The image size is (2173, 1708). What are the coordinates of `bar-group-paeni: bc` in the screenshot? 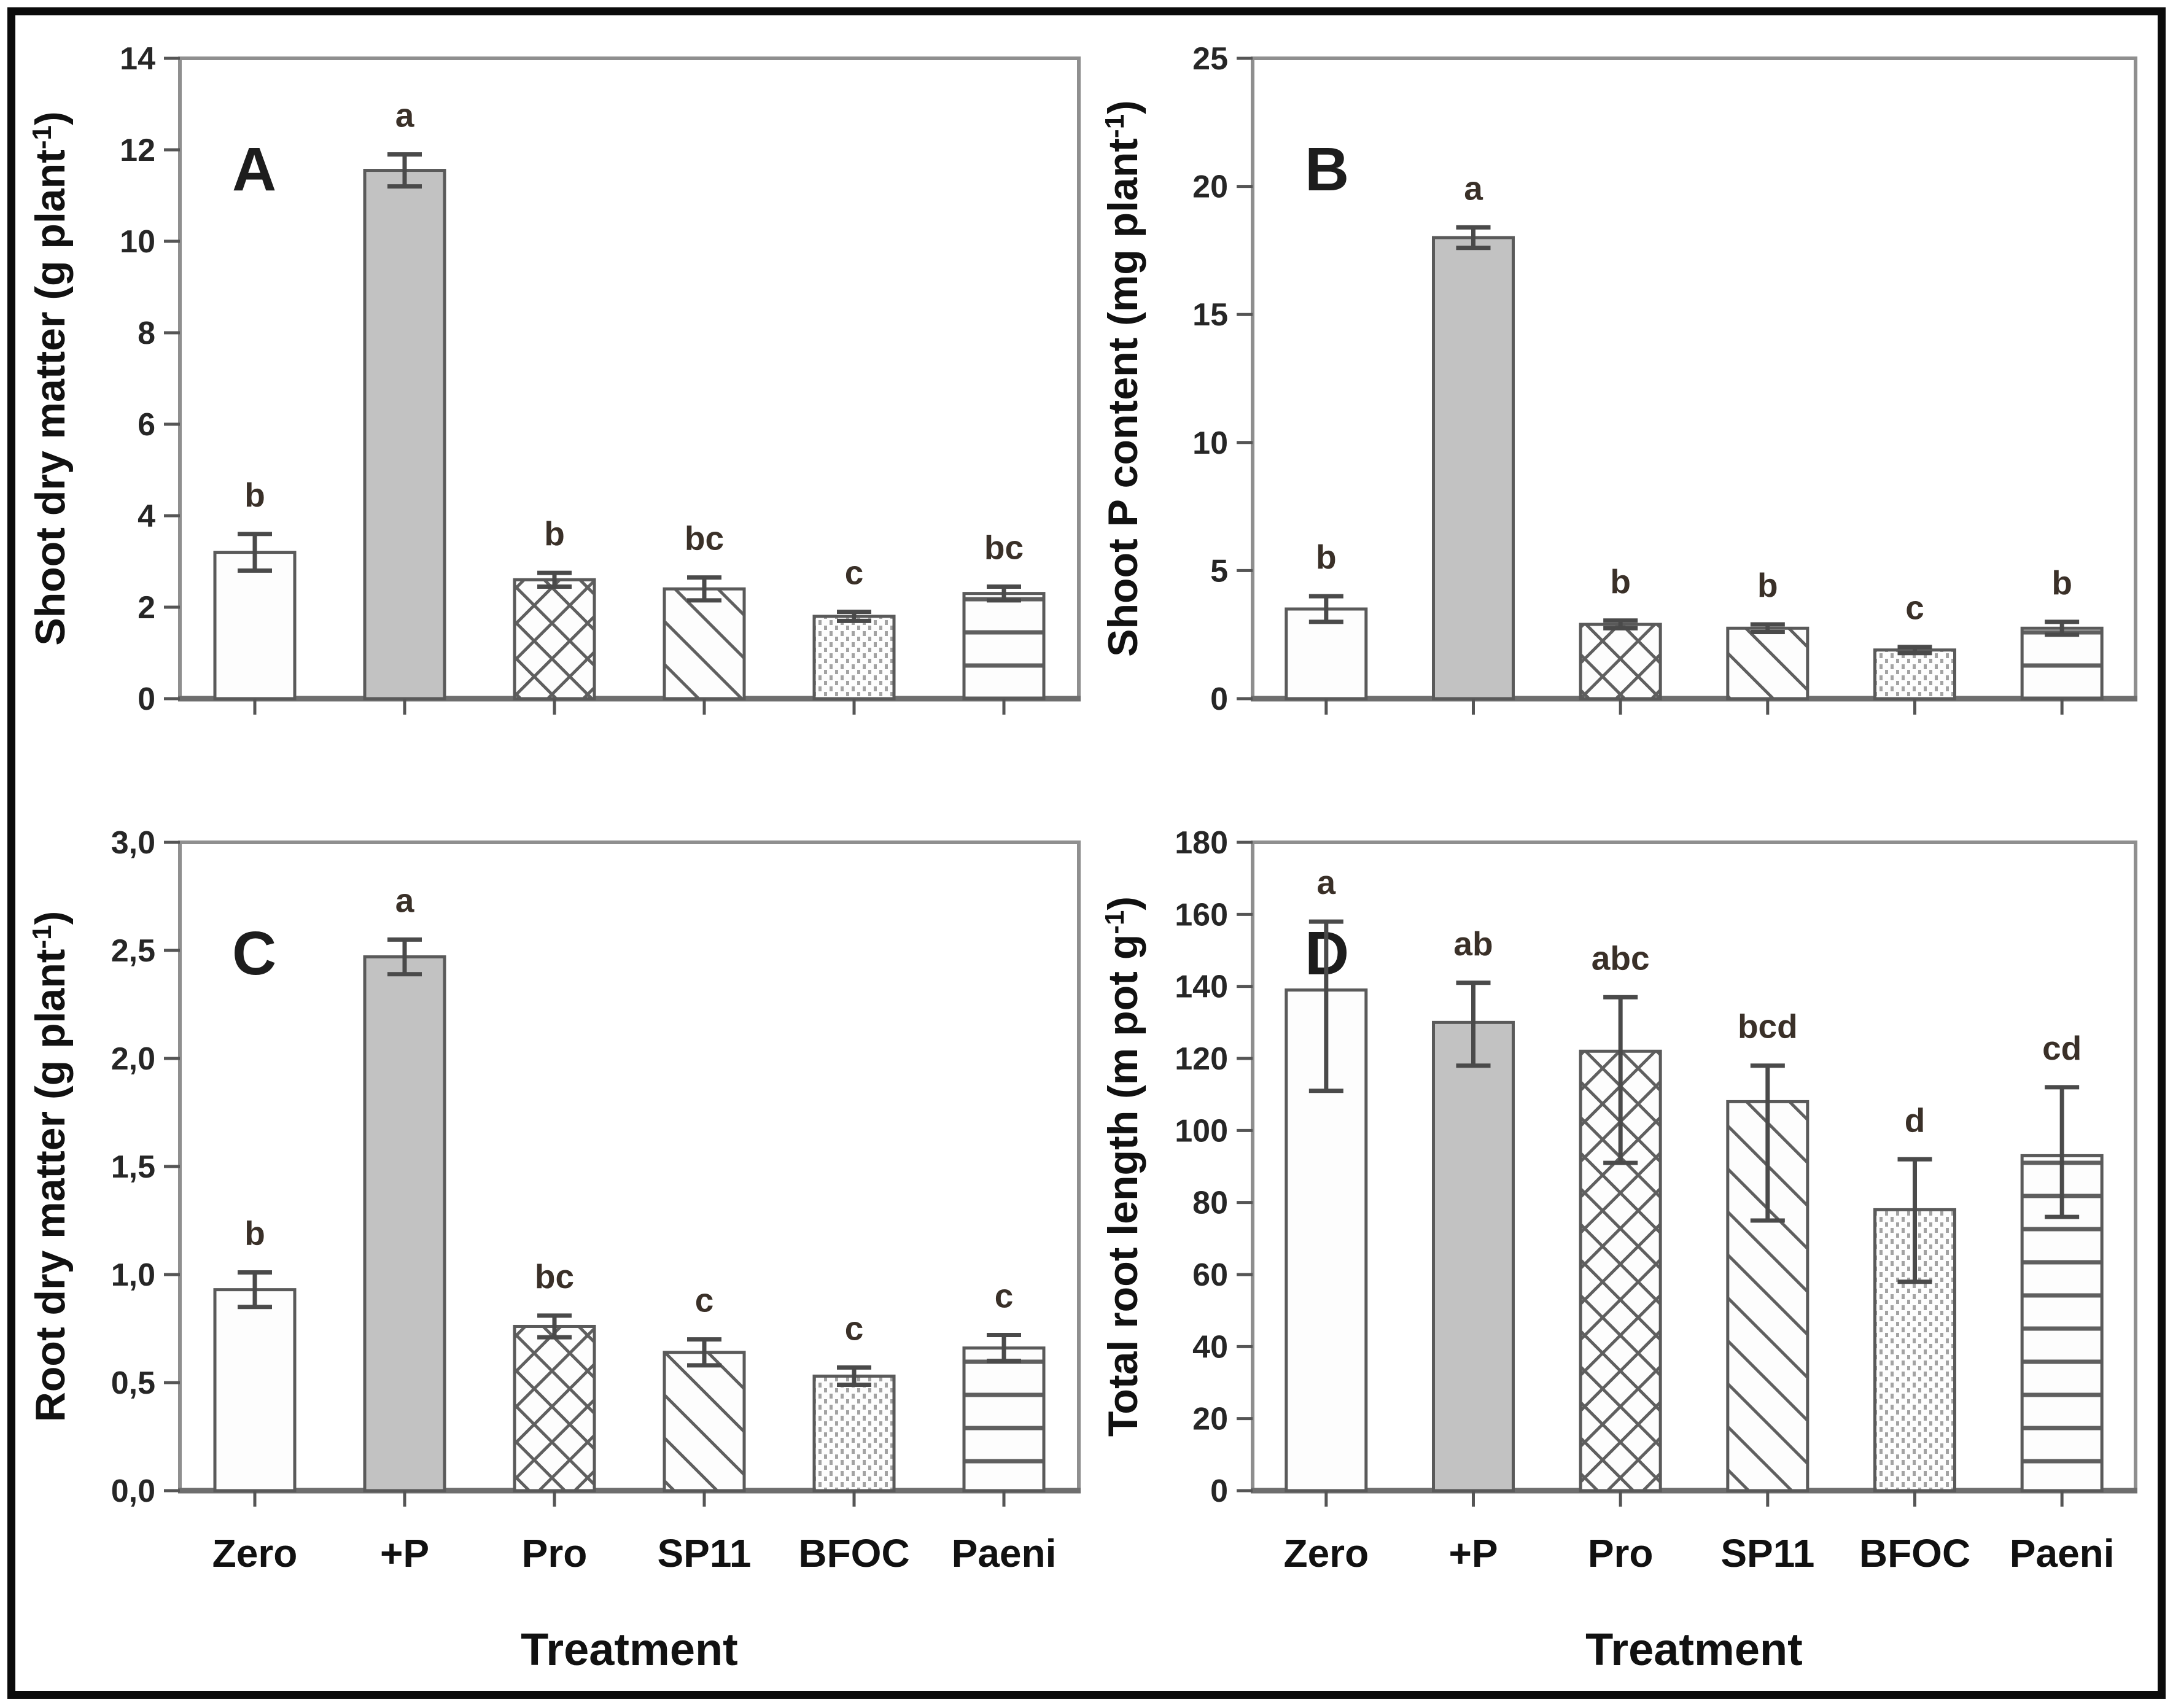 It's located at (1004, 614).